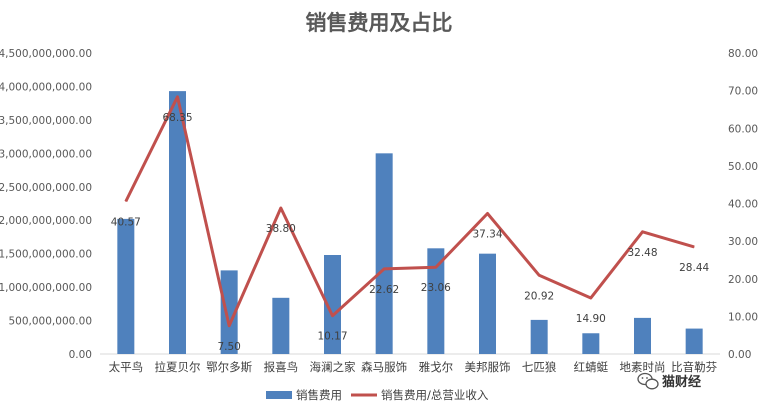 The image size is (759, 412). What do you see at coordinates (46, 188) in the screenshot?
I see `y-left-tick-label: 2,500,000,000.00` at bounding box center [46, 188].